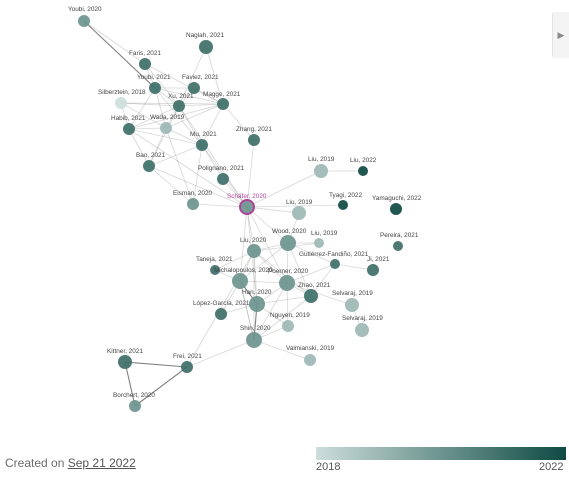  What do you see at coordinates (328, 467) in the screenshot?
I see `colorbar-min-label: 2018` at bounding box center [328, 467].